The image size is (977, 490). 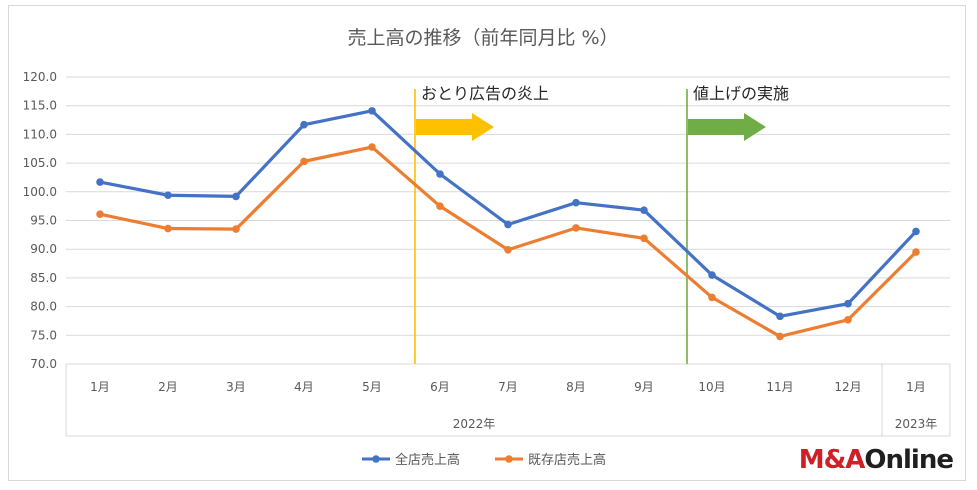 I want to click on year-group-label: 2022年, so click(x=474, y=424).